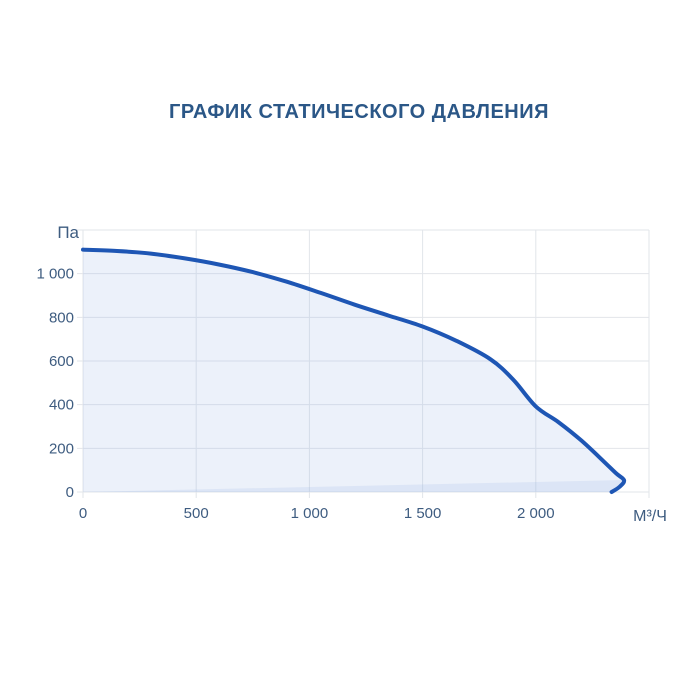  What do you see at coordinates (55, 274) in the screenshot?
I see `y-tick-label: 1 000` at bounding box center [55, 274].